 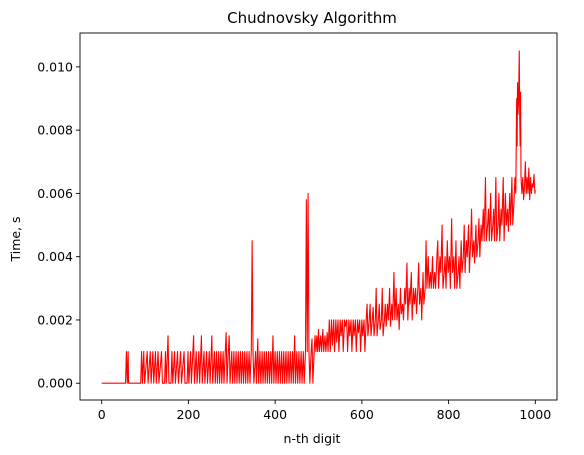 I want to click on y-tick-label: 0.006, so click(x=55, y=193).